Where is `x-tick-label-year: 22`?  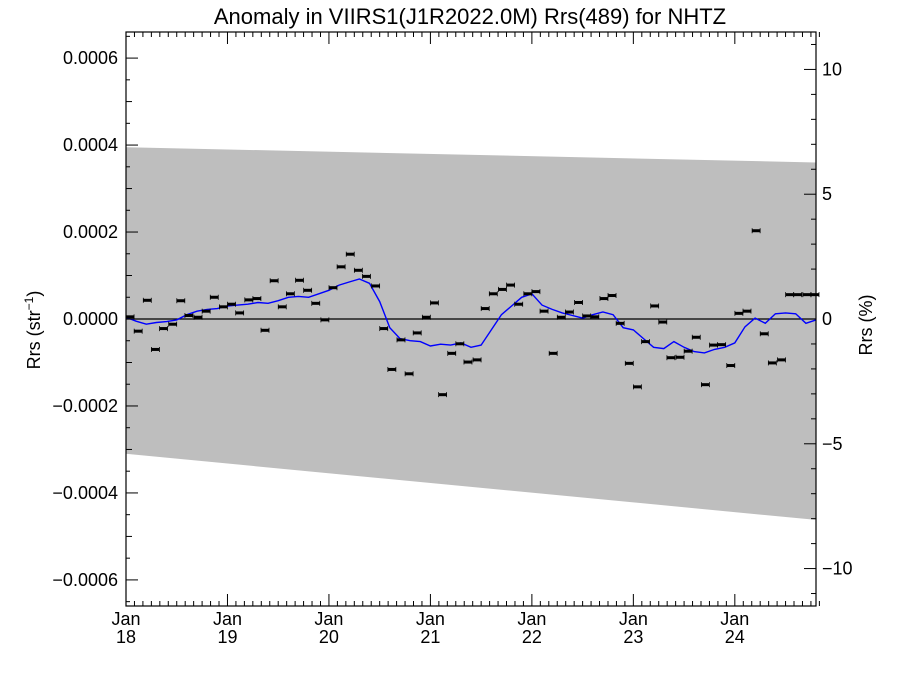 x-tick-label-year: 22 is located at coordinates (532, 637).